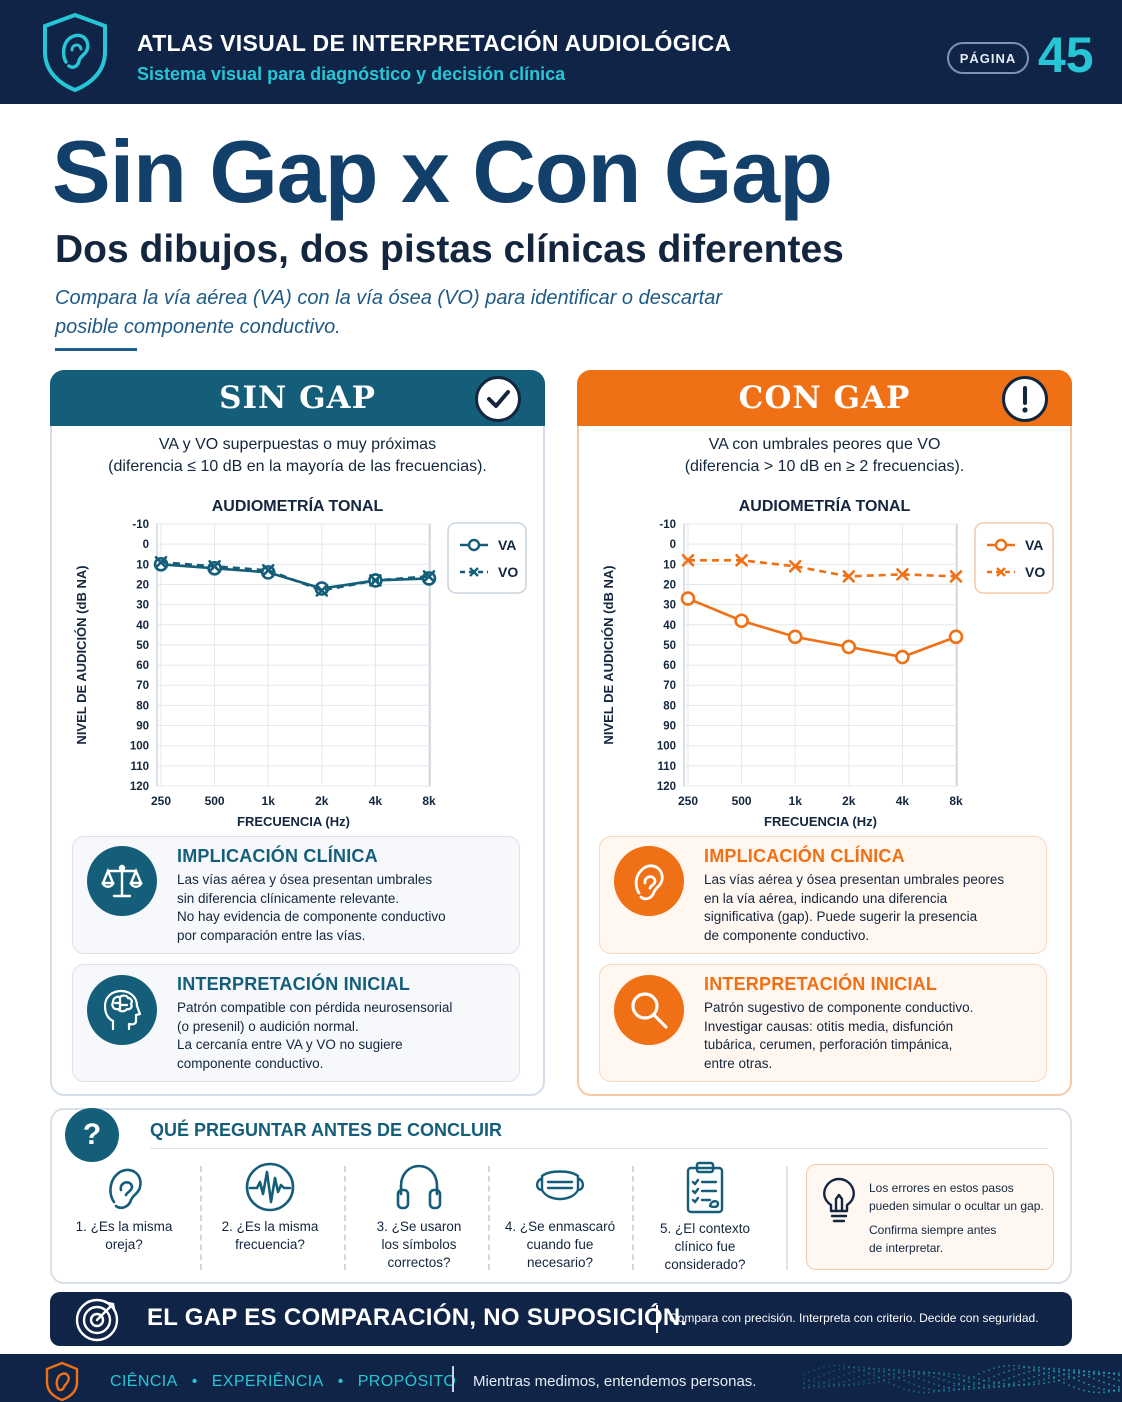 The width and height of the screenshot is (1122, 1402). Describe the element at coordinates (345, 1218) in the screenshot. I see `dashed-separator` at that location.